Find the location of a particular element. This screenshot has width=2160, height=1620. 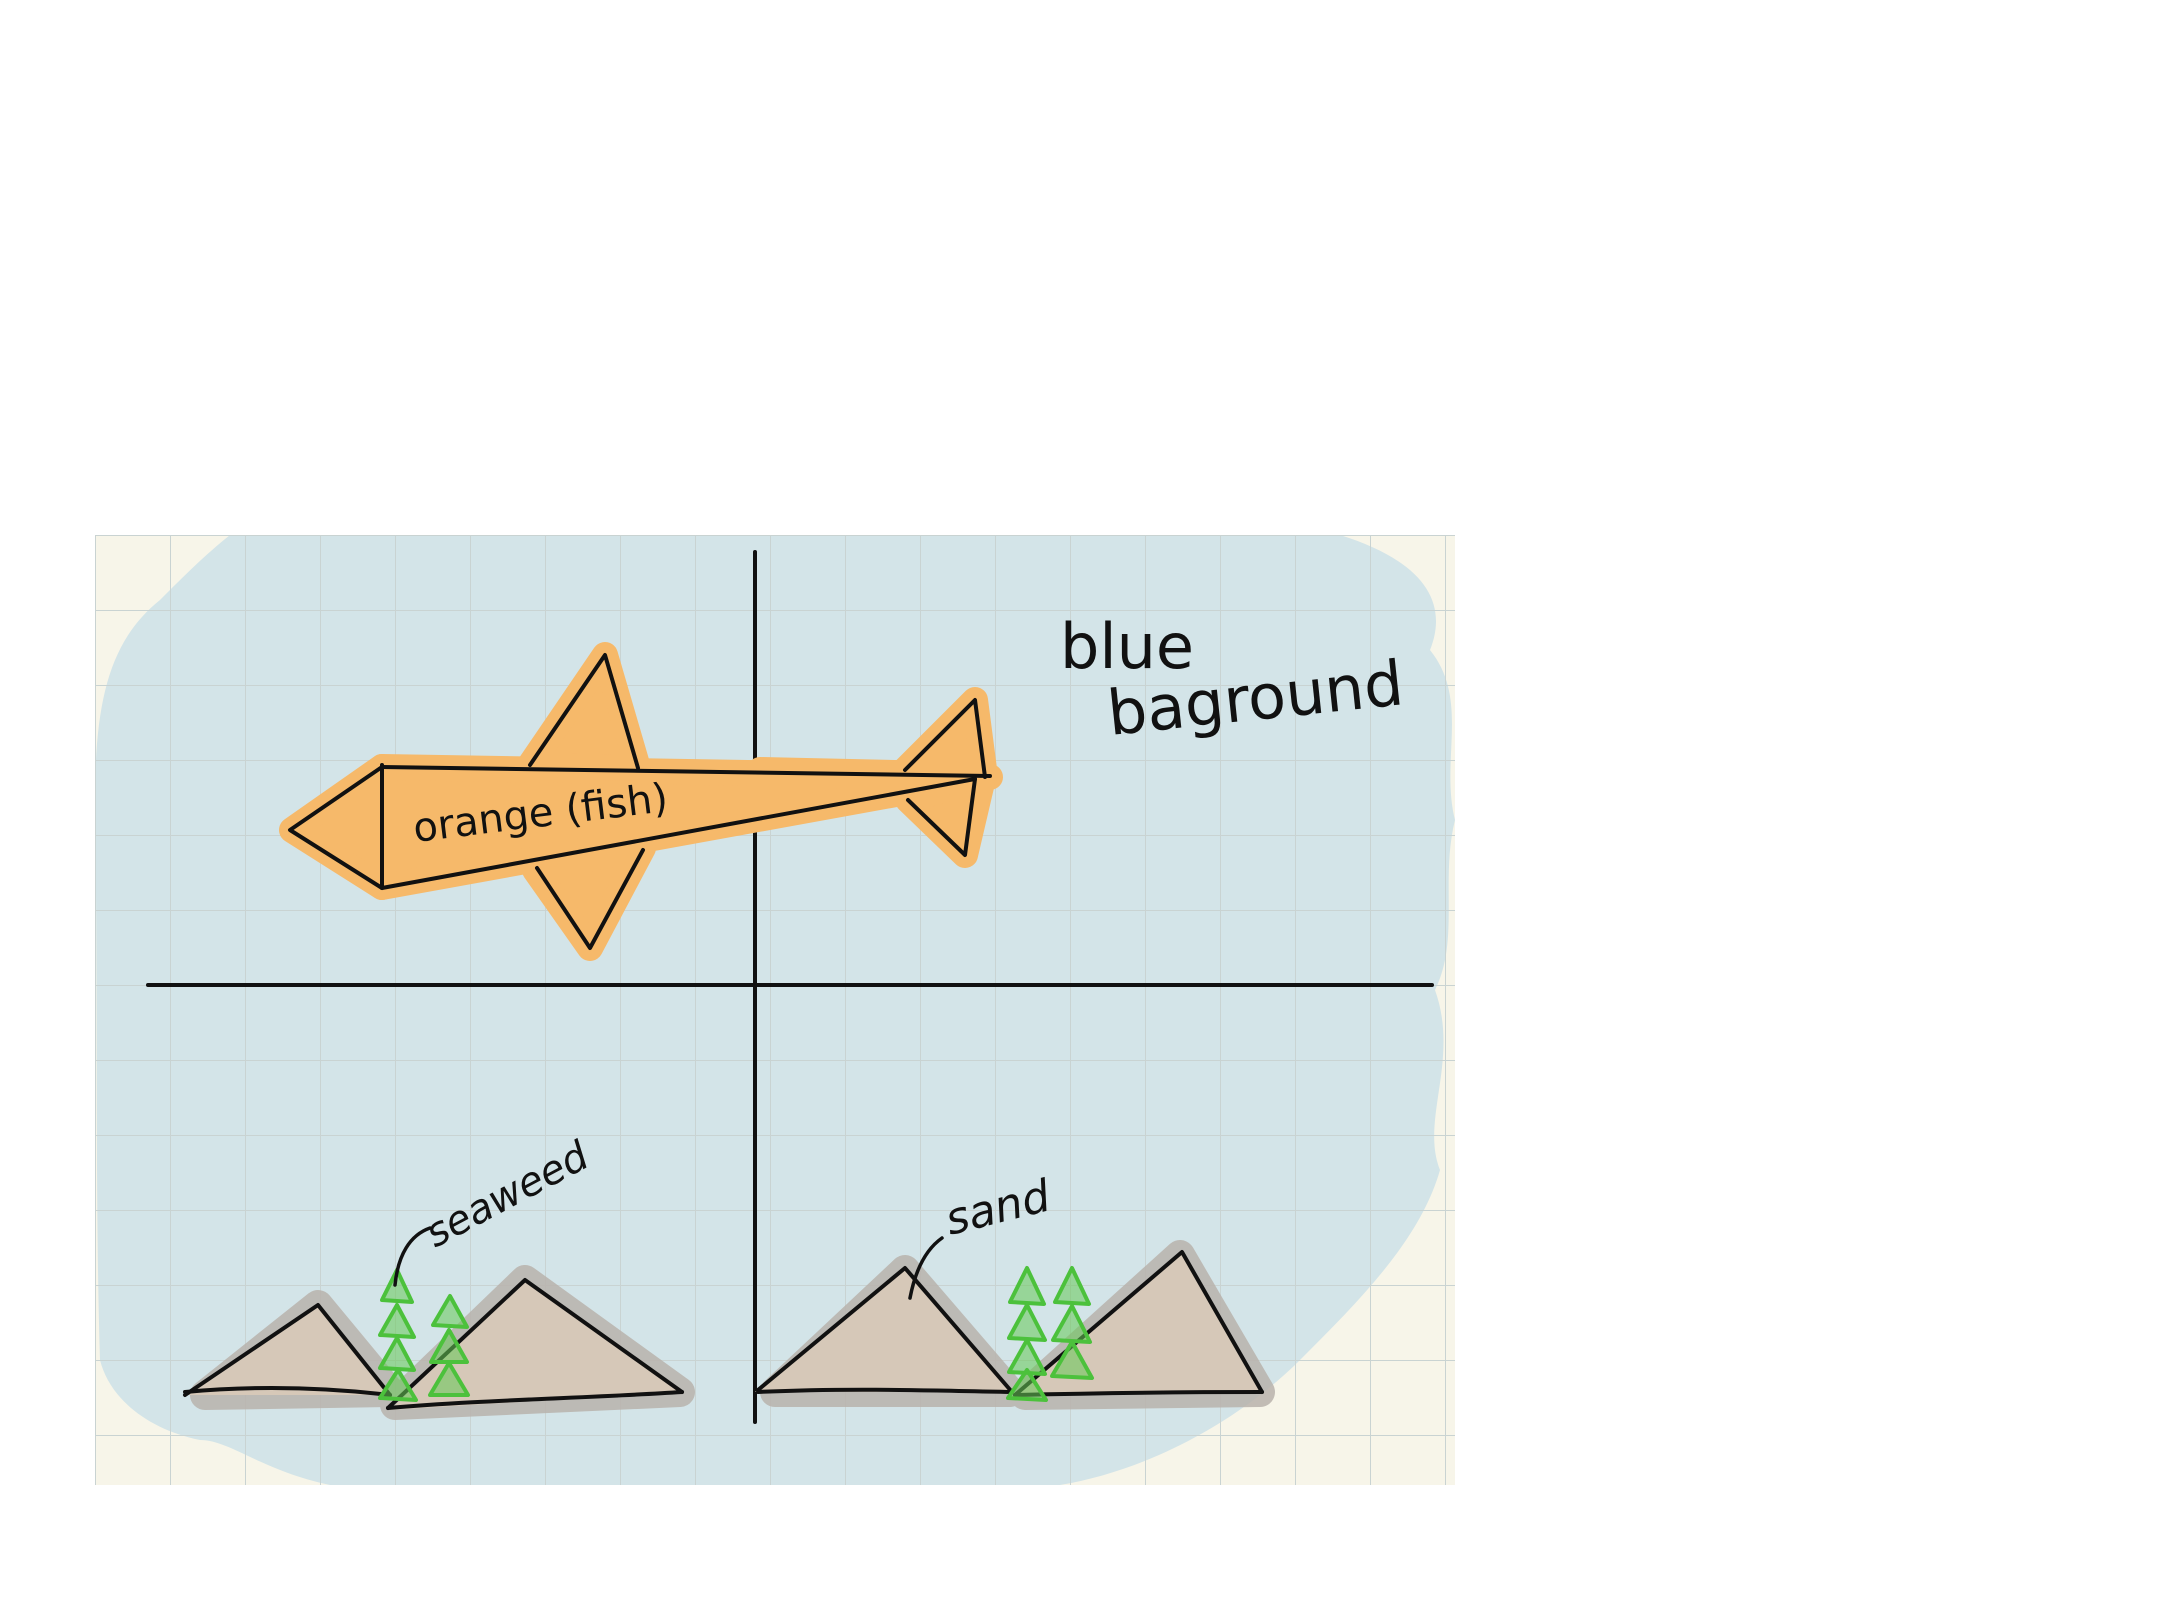

background-label-line1: blue is located at coordinates (1127, 646).